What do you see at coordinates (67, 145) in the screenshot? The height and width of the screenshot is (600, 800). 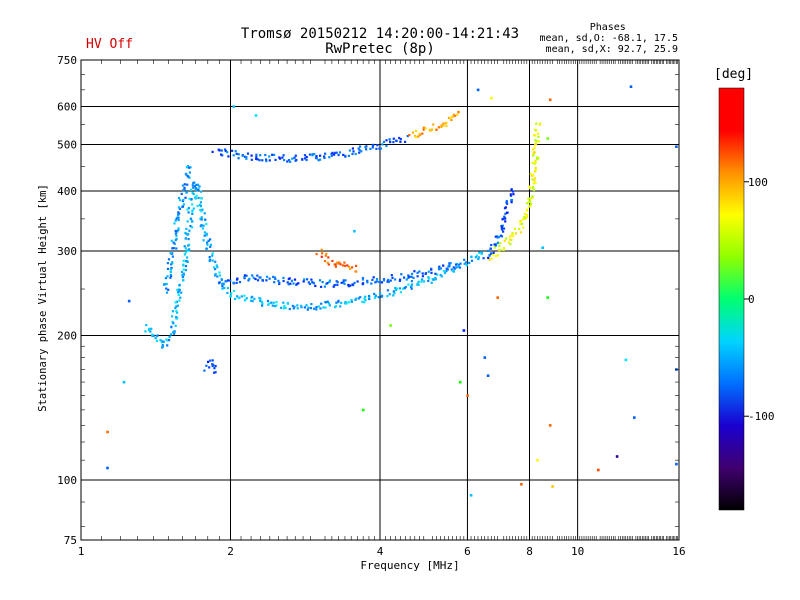 I see `y-tick-label: 500` at bounding box center [67, 145].